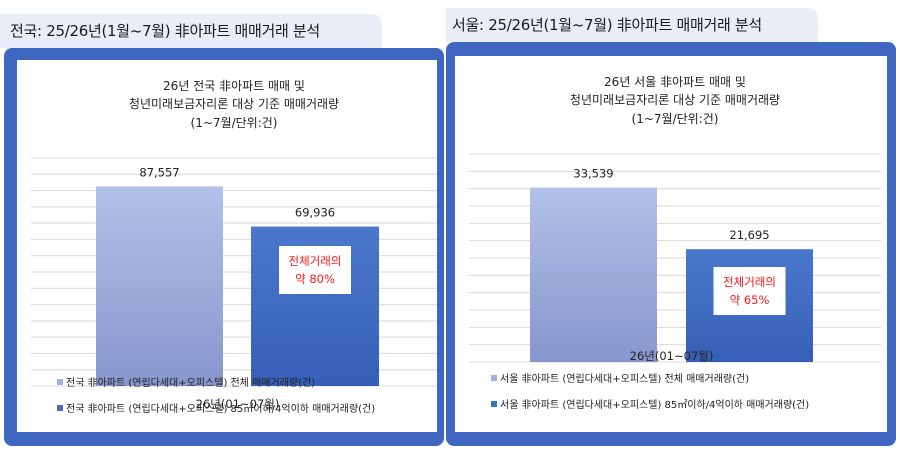  What do you see at coordinates (234, 123) in the screenshot?
I see `national-chart-title-line-3: (1~7월/단위:건)` at bounding box center [234, 123].